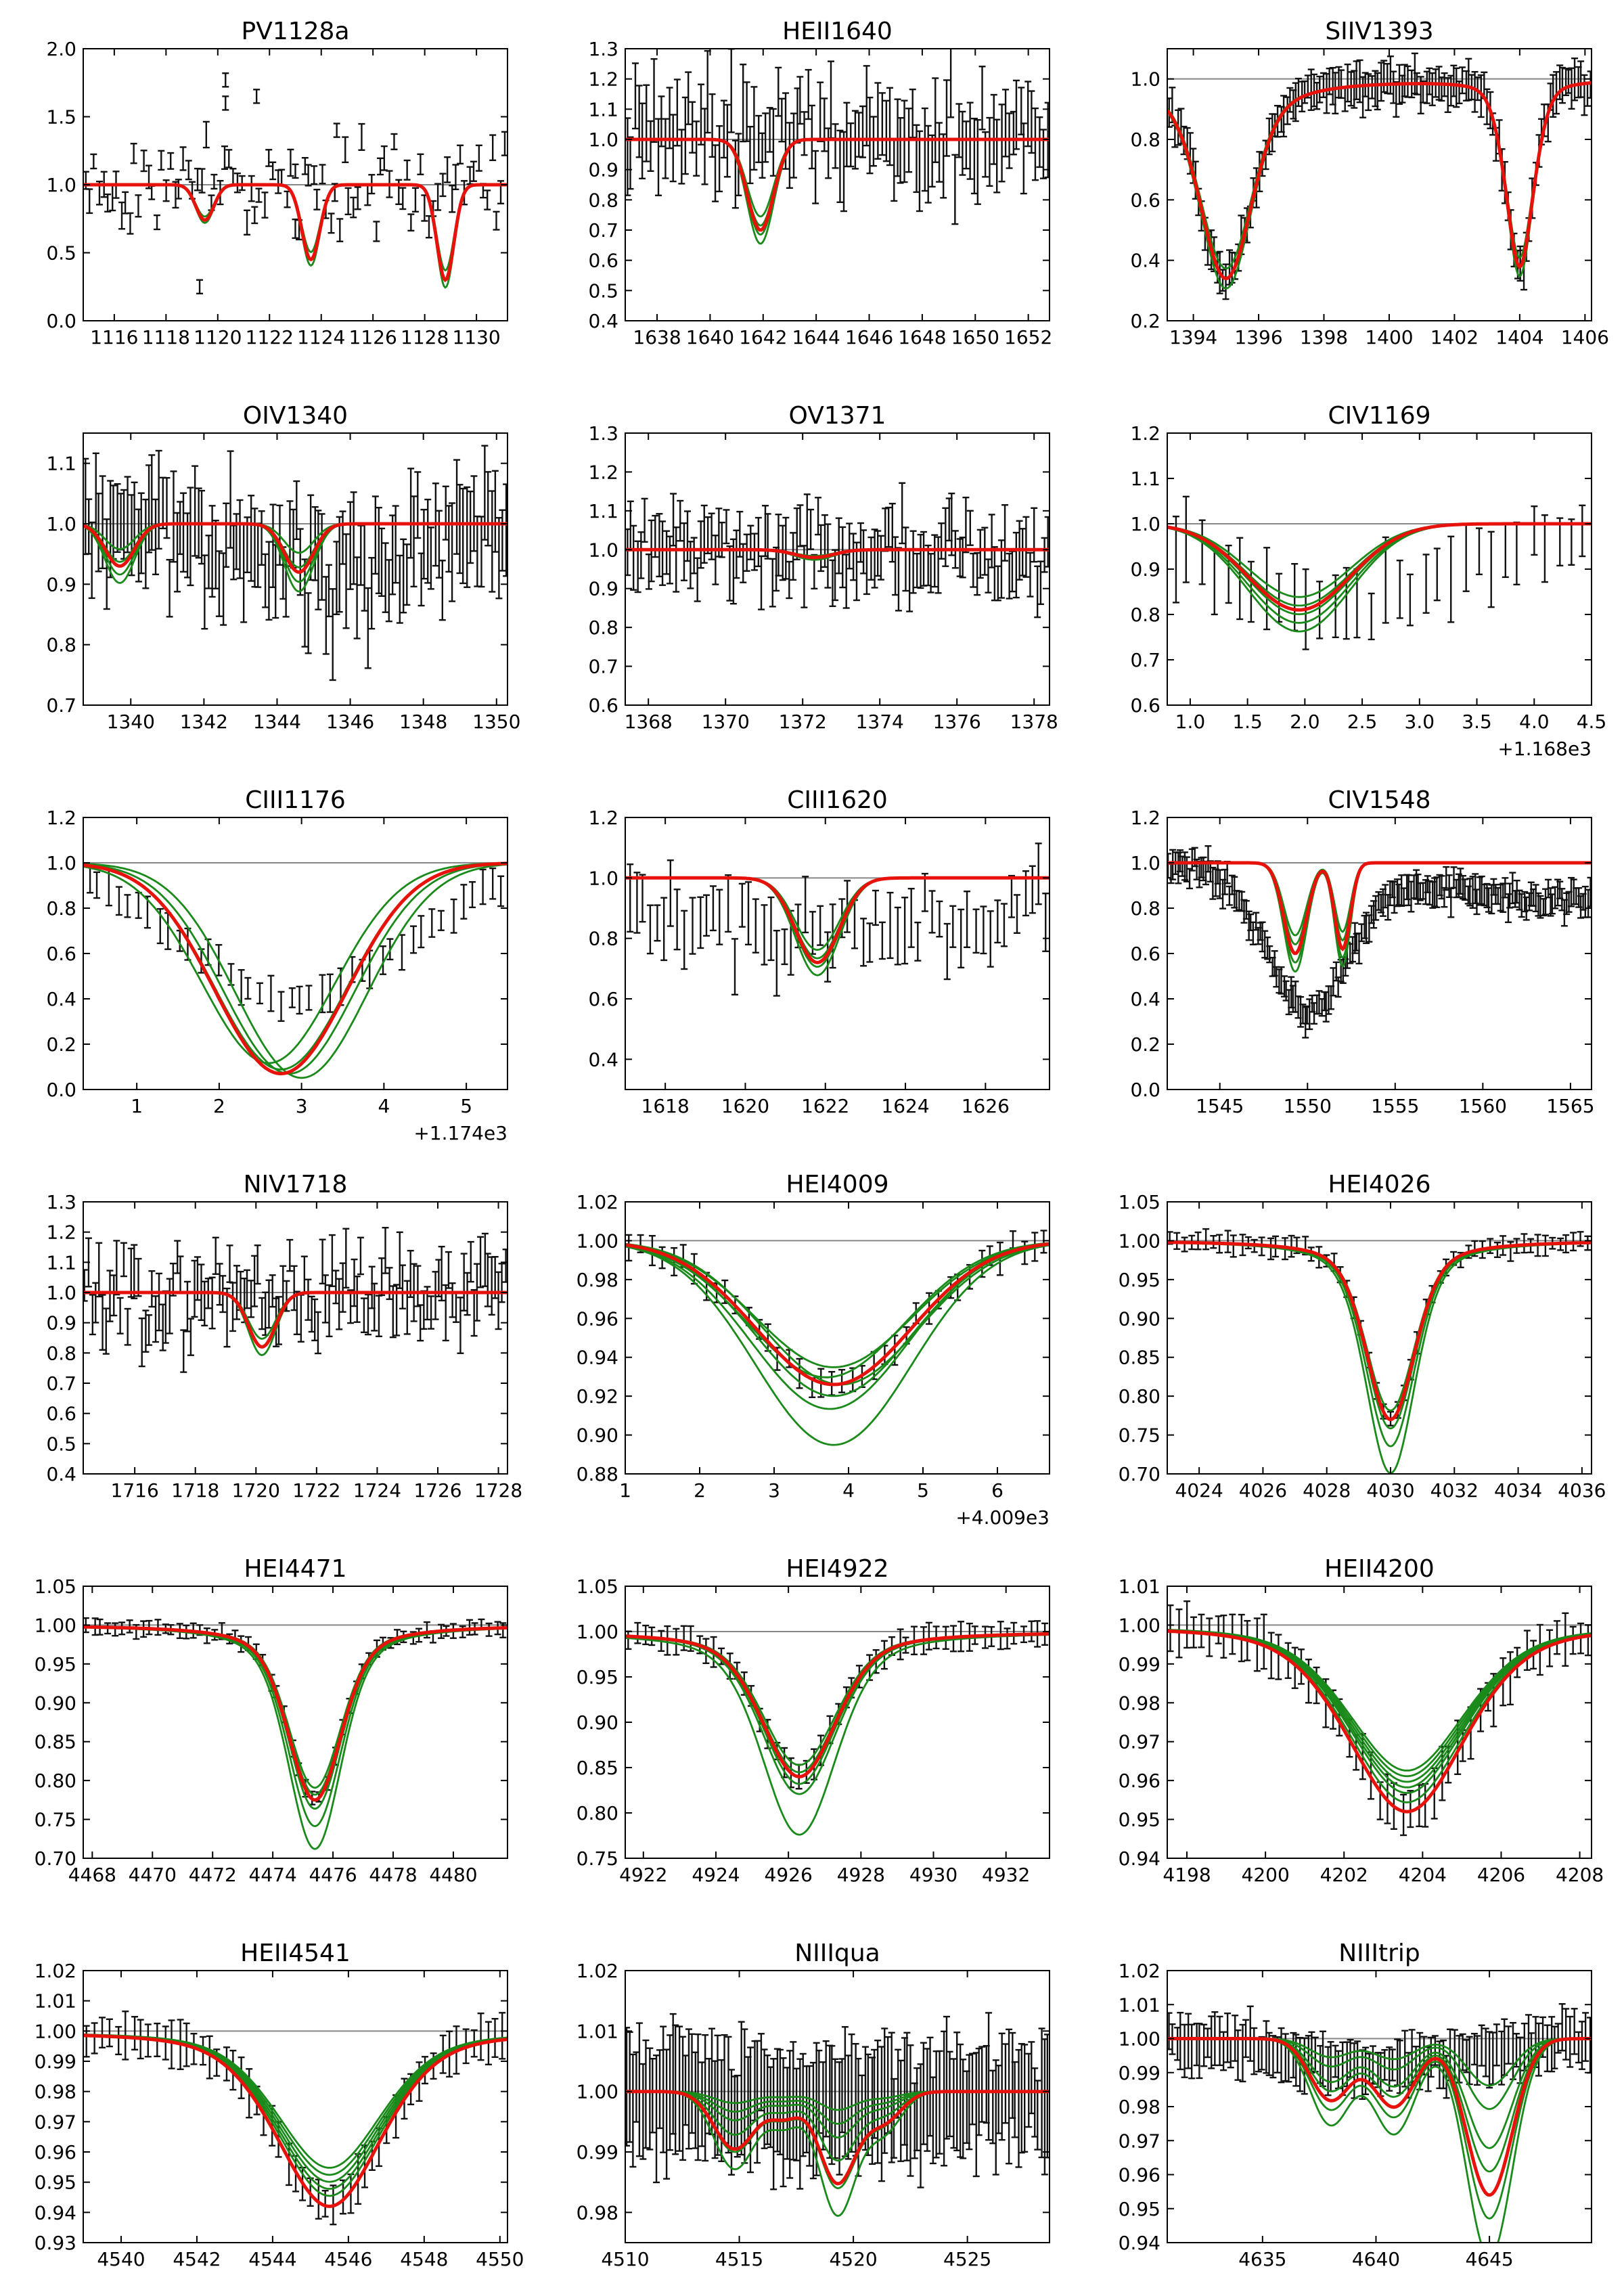  Describe the element at coordinates (880, 722) in the screenshot. I see `x-tick-label: 1374` at that location.